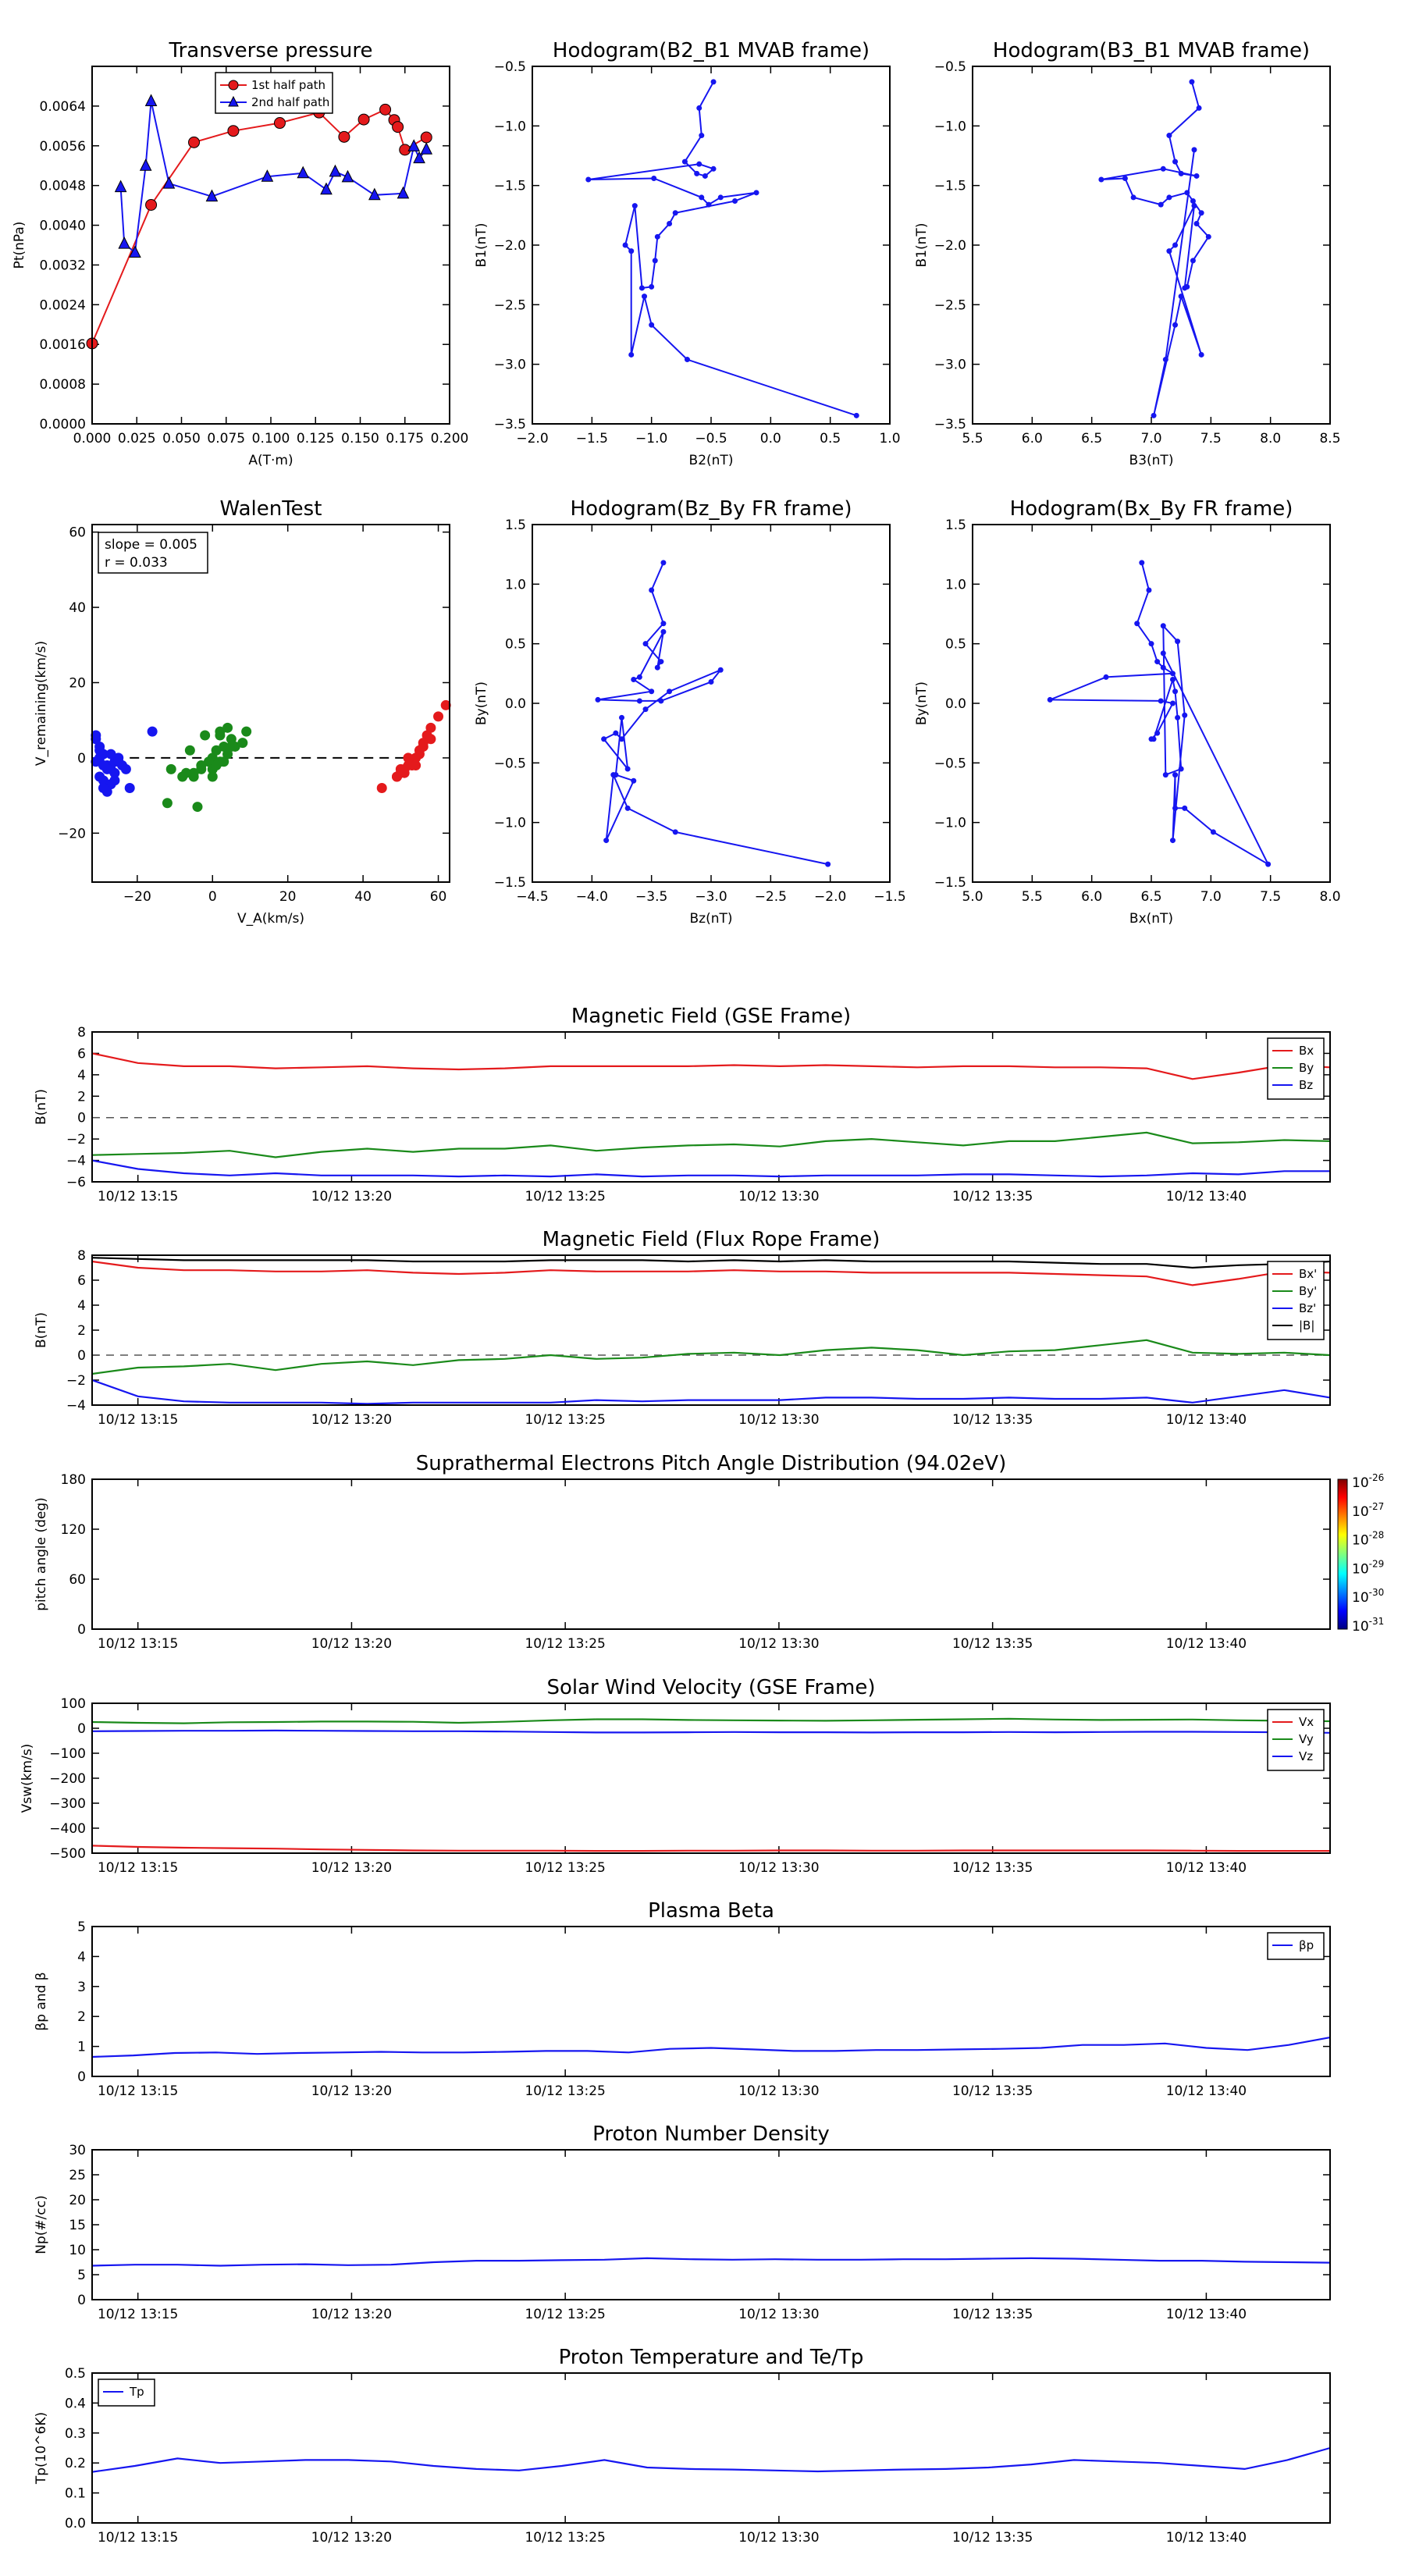 The height and width of the screenshot is (2576, 1405). Describe the element at coordinates (711, 1168) in the screenshot. I see `series-line-Bz` at that location.